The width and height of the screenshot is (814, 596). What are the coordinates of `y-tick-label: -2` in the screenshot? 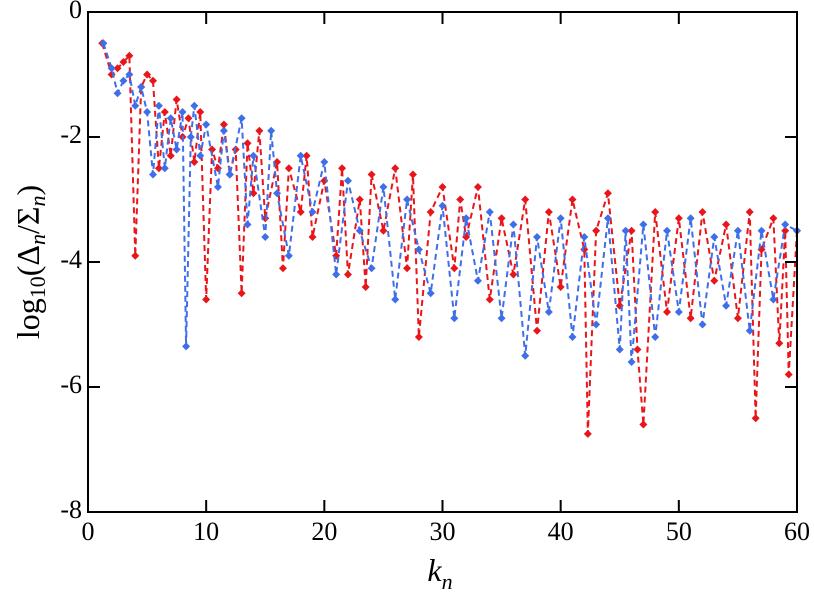 It's located at (71, 134).